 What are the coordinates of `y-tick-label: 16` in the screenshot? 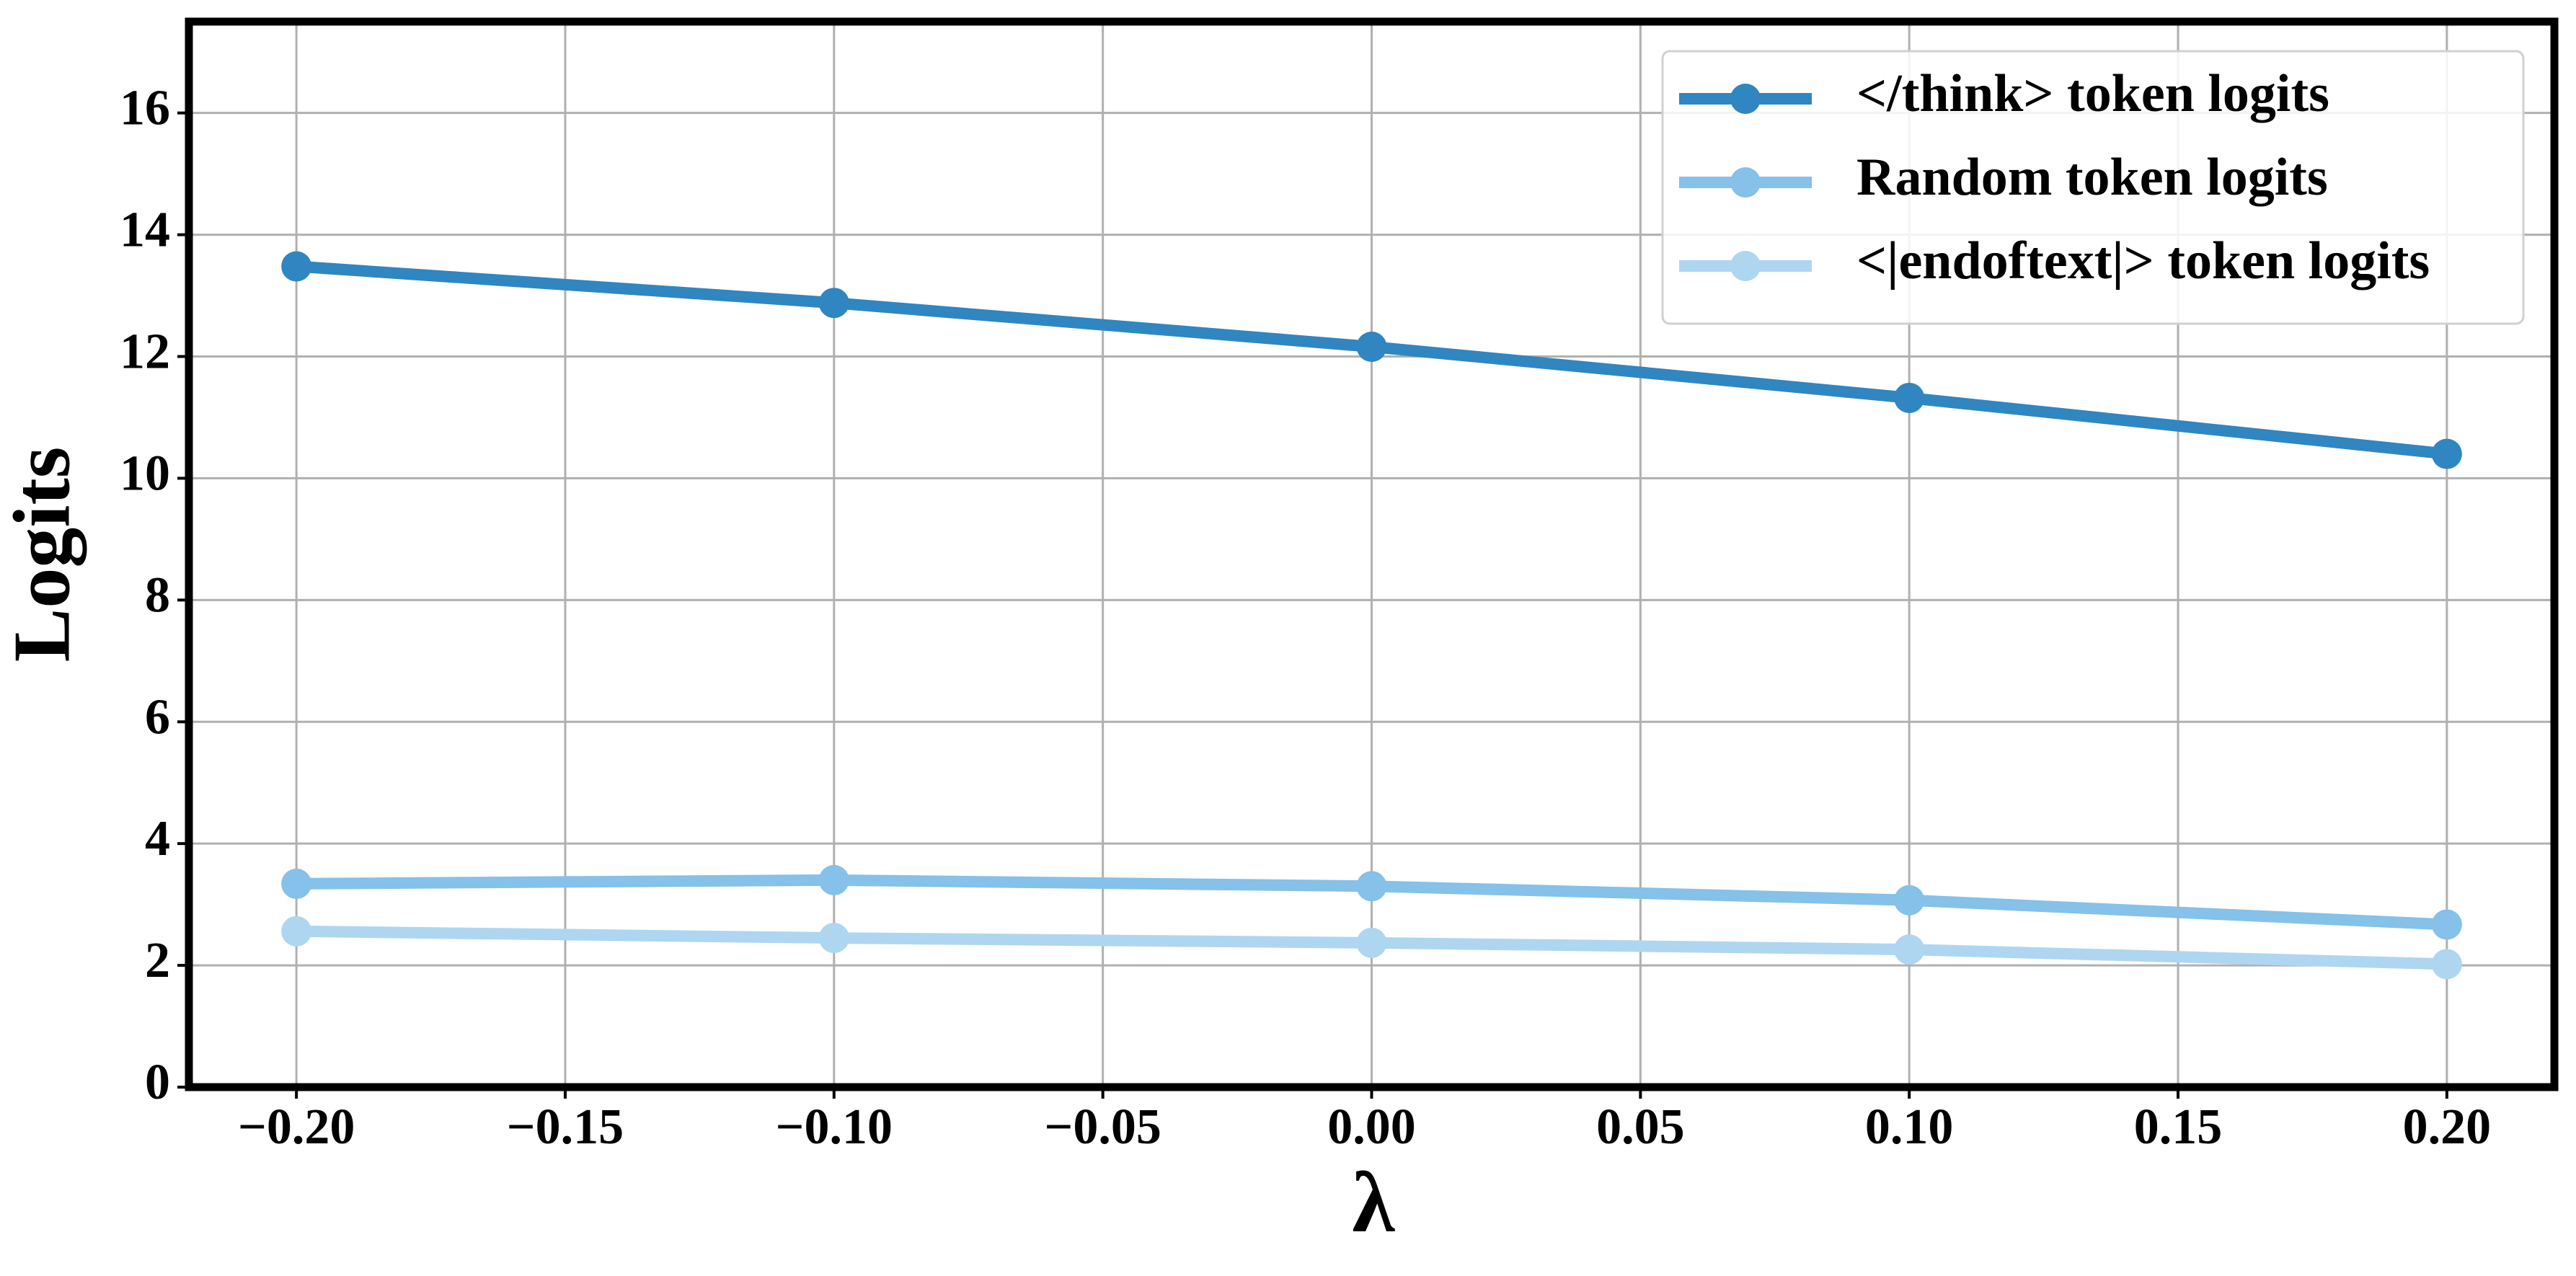 It's located at (145, 108).